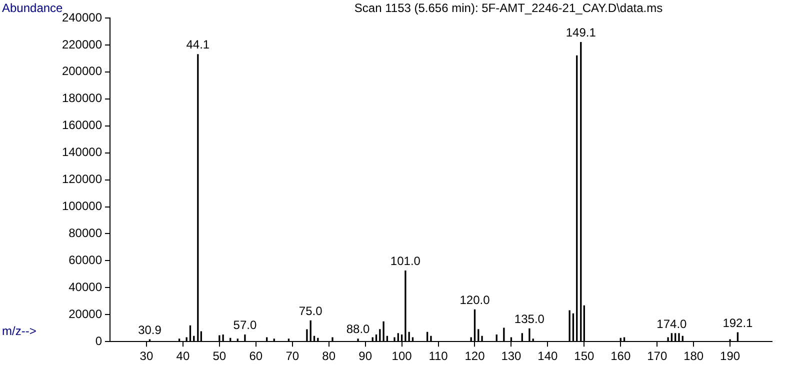  What do you see at coordinates (511, 356) in the screenshot?
I see `x-tick-label: 130` at bounding box center [511, 356].